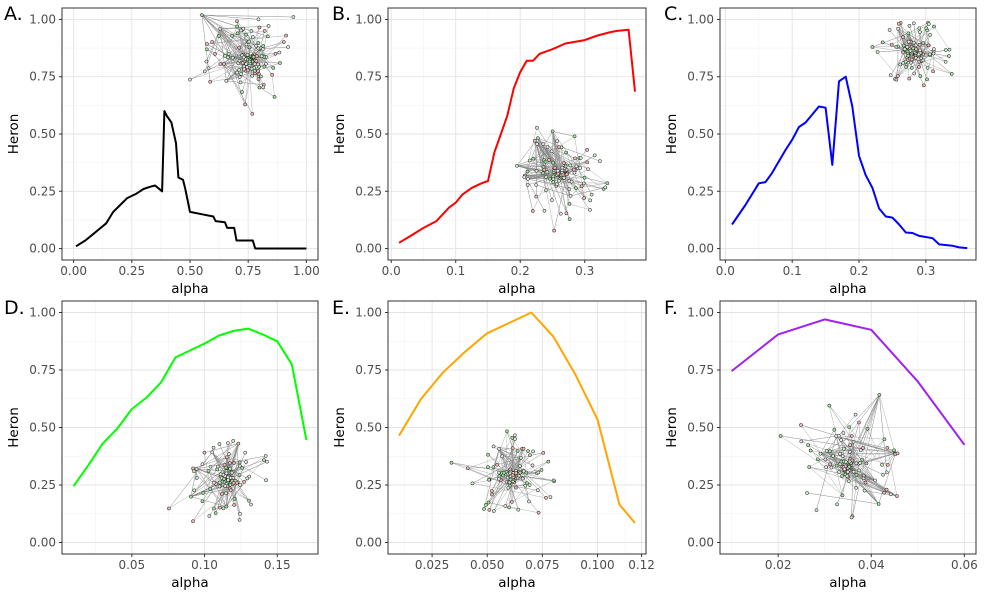 The height and width of the screenshot is (600, 997). What do you see at coordinates (14, 308) in the screenshot?
I see `panel-label: D.` at bounding box center [14, 308].